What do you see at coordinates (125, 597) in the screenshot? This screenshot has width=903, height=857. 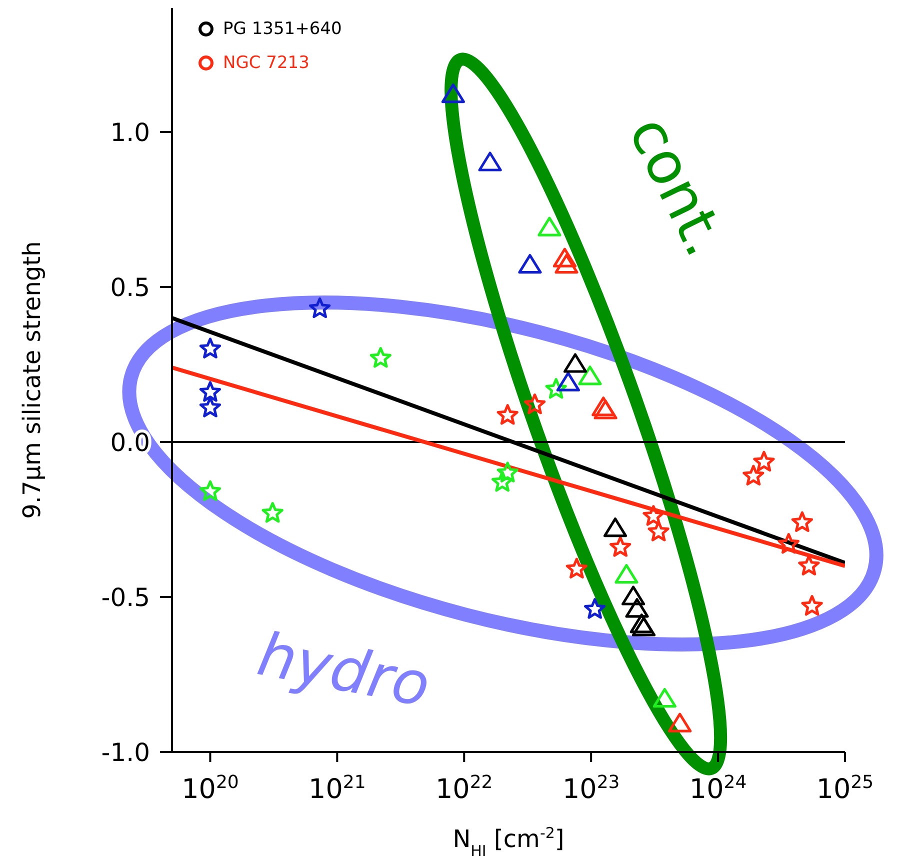 I see `y-tick-label: -0.5` at bounding box center [125, 597].